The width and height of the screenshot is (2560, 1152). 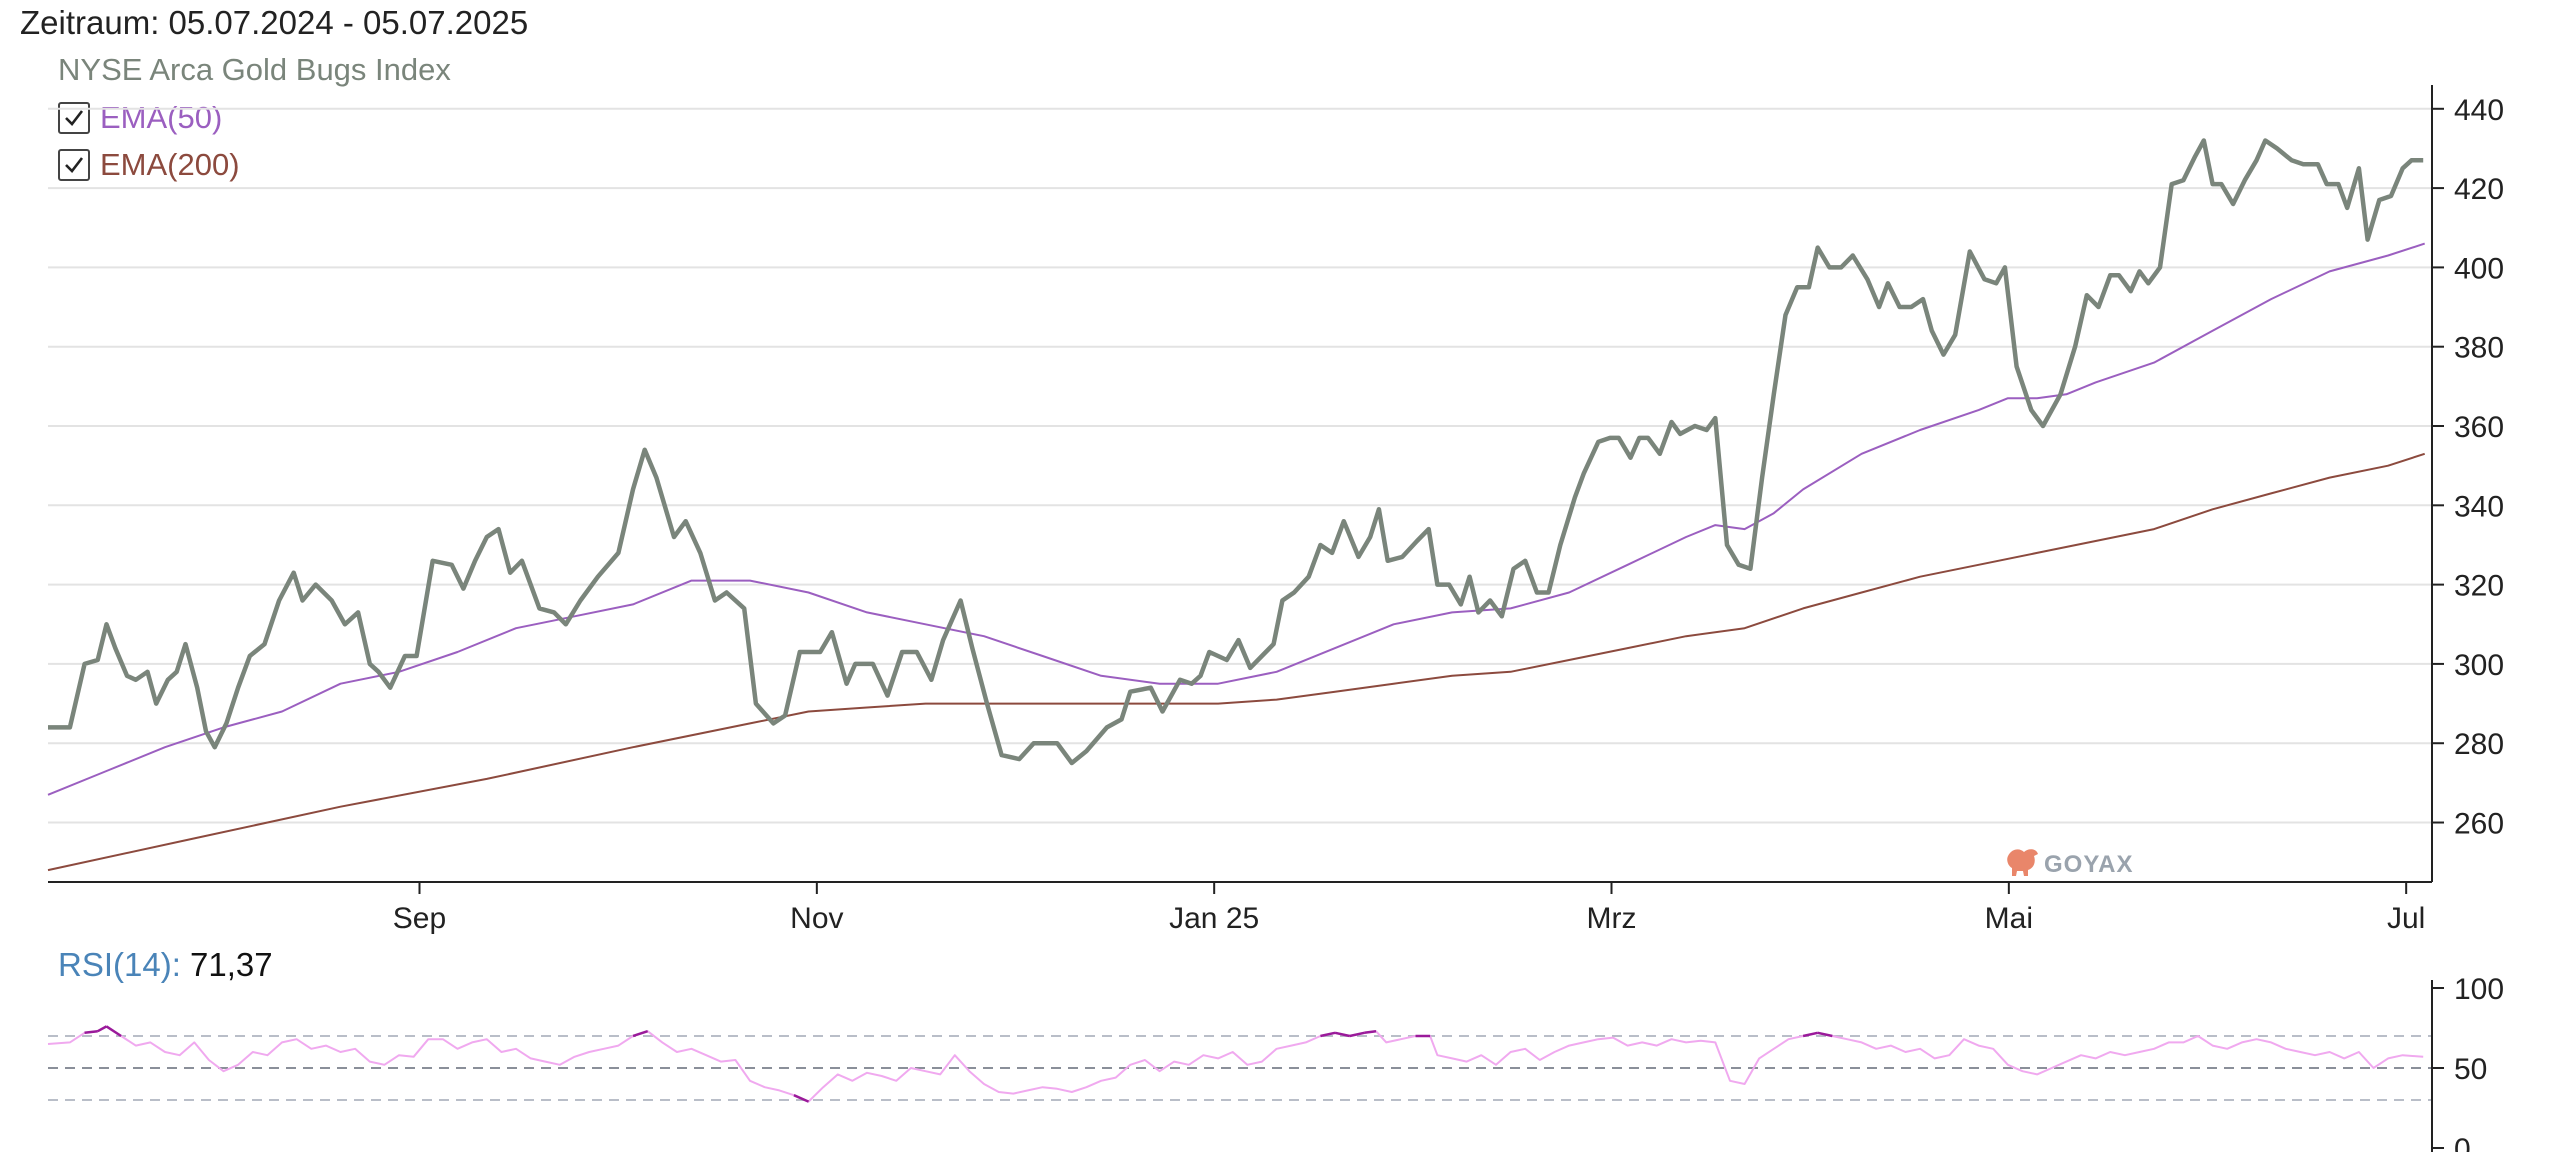 What do you see at coordinates (2479, 506) in the screenshot?
I see `y-tick-label: 340` at bounding box center [2479, 506].